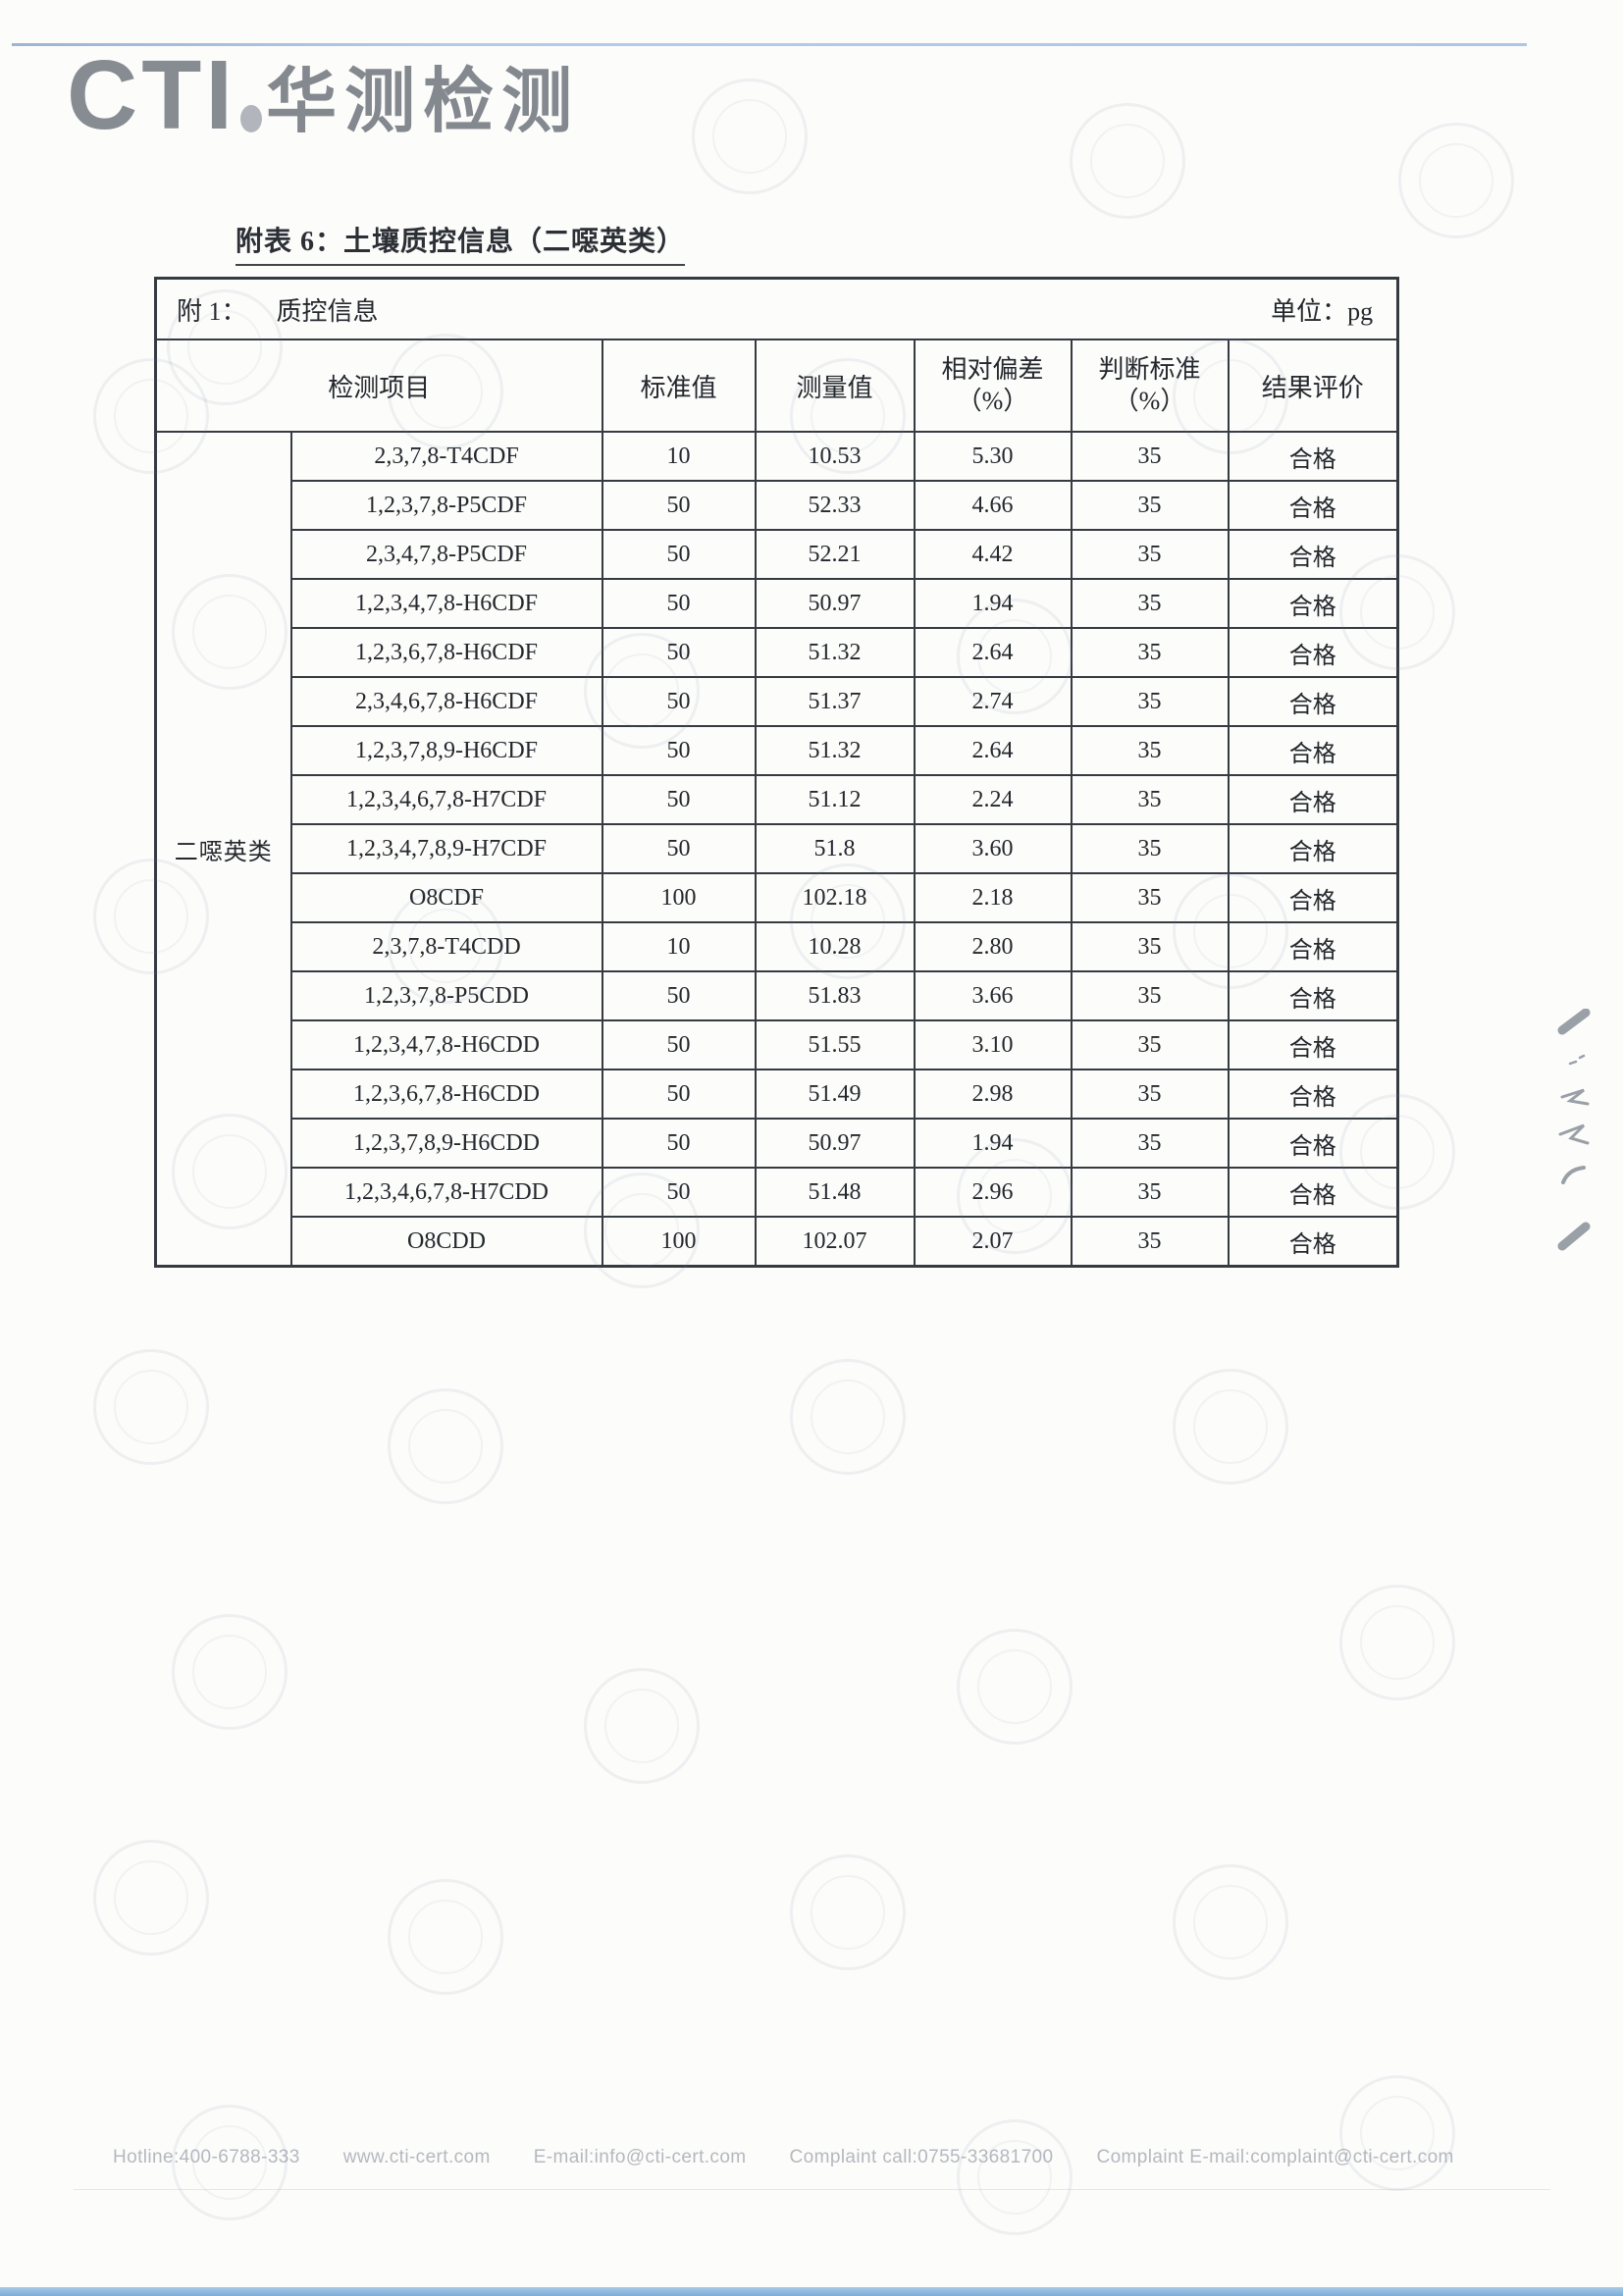 The width and height of the screenshot is (1623, 2296). I want to click on measured-value: 51.37, so click(835, 701).